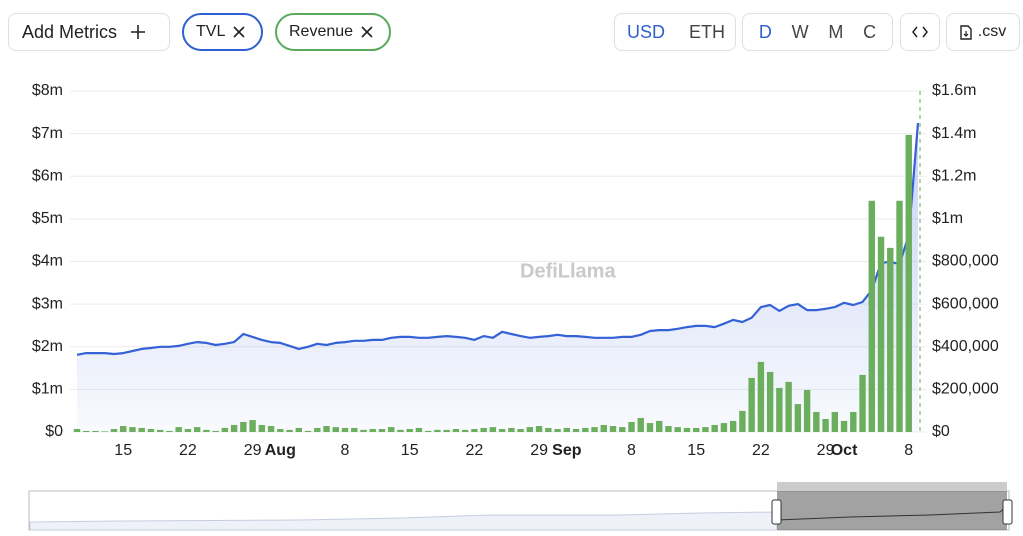 The height and width of the screenshot is (536, 1023). I want to click on x-tick-label: Sep, so click(567, 450).